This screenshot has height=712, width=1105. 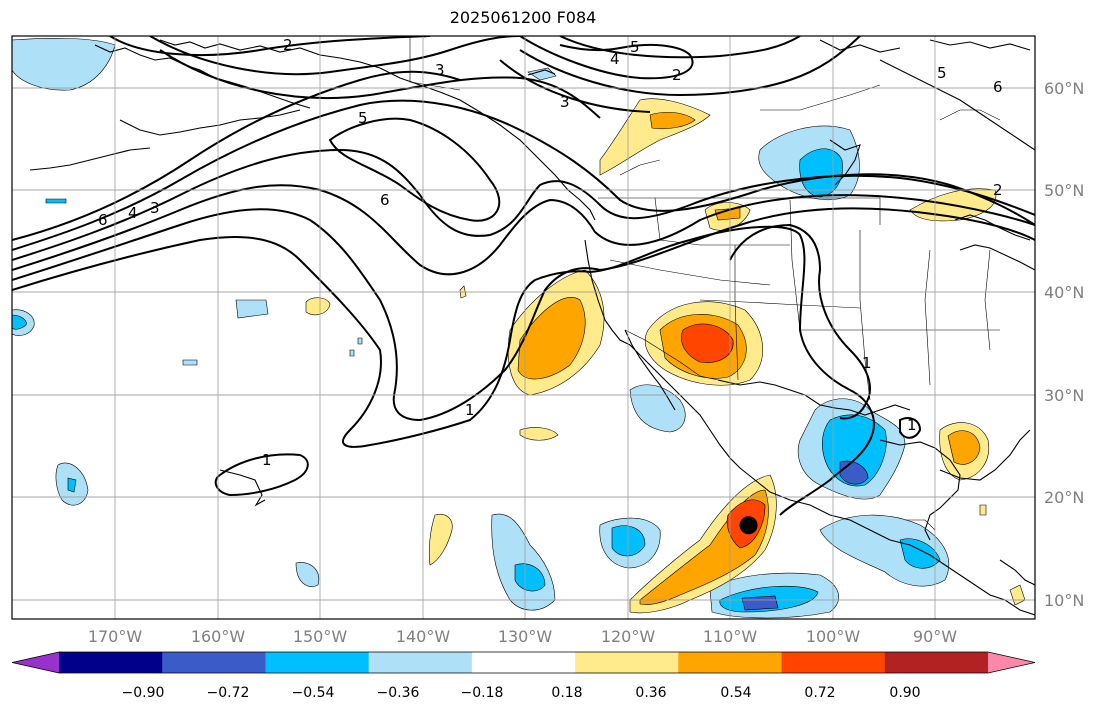 I want to click on colorbar-tick-label: −0.90, so click(x=143, y=693).